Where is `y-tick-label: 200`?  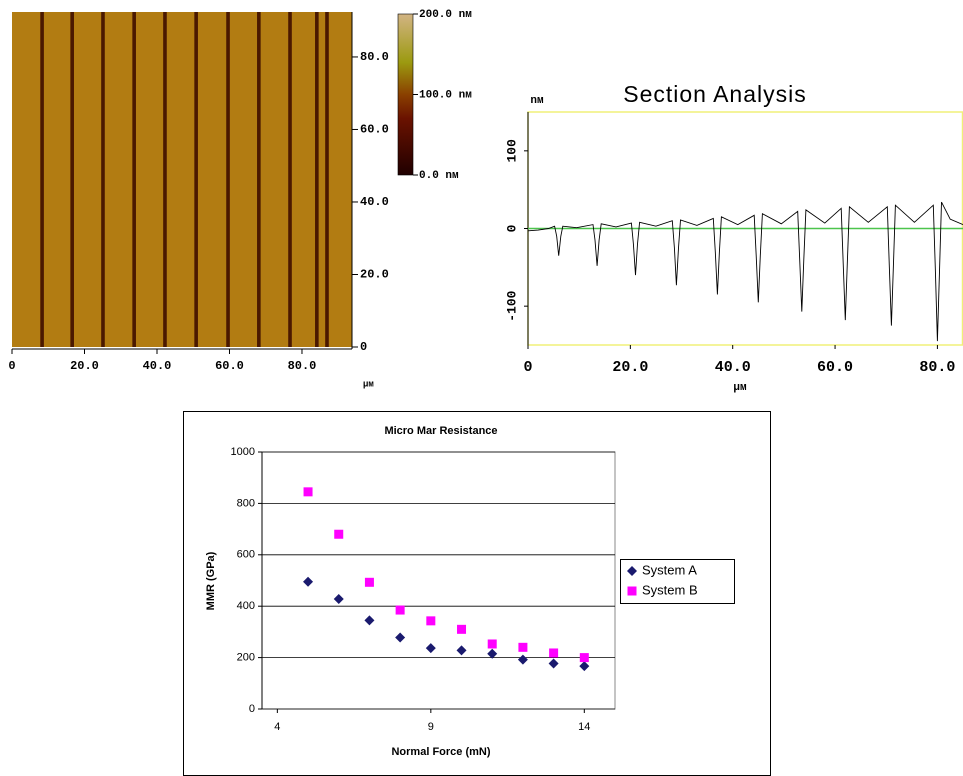 y-tick-label: 200 is located at coordinates (246, 658).